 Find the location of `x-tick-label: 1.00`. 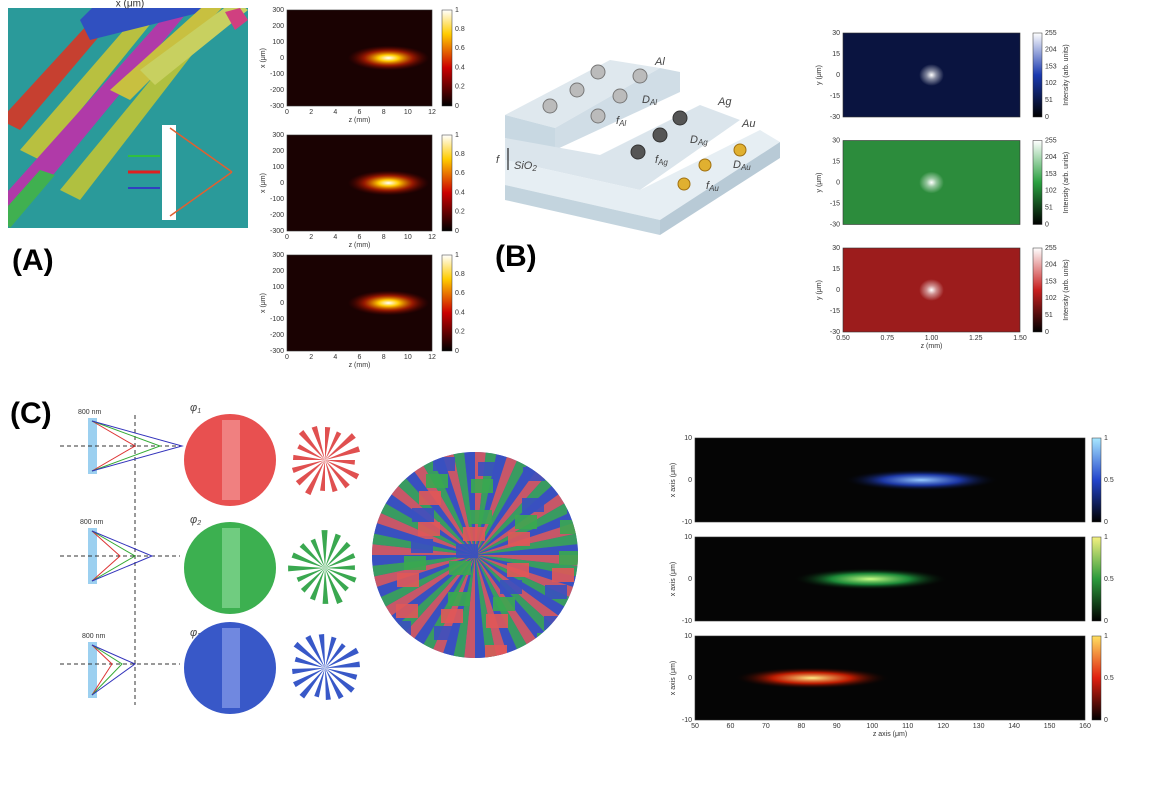

x-tick-label: 1.00 is located at coordinates (932, 338).